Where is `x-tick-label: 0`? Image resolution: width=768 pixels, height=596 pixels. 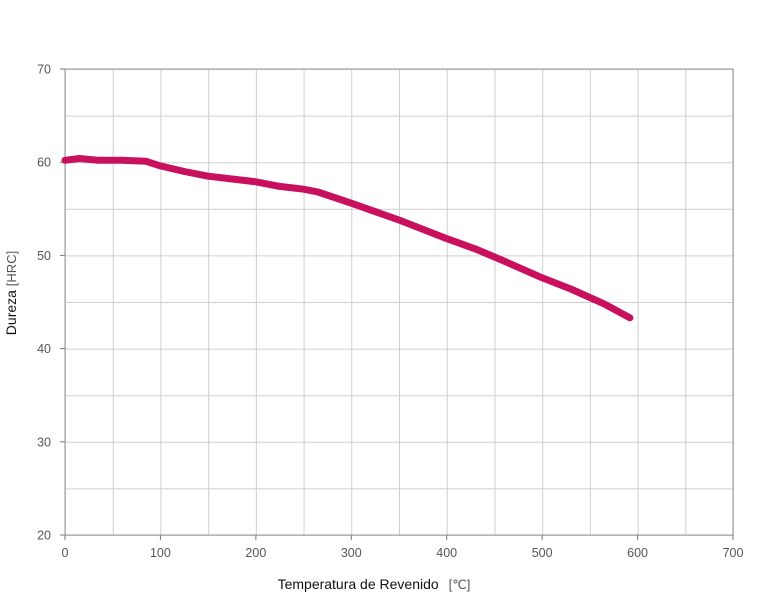
x-tick-label: 0 is located at coordinates (65, 553).